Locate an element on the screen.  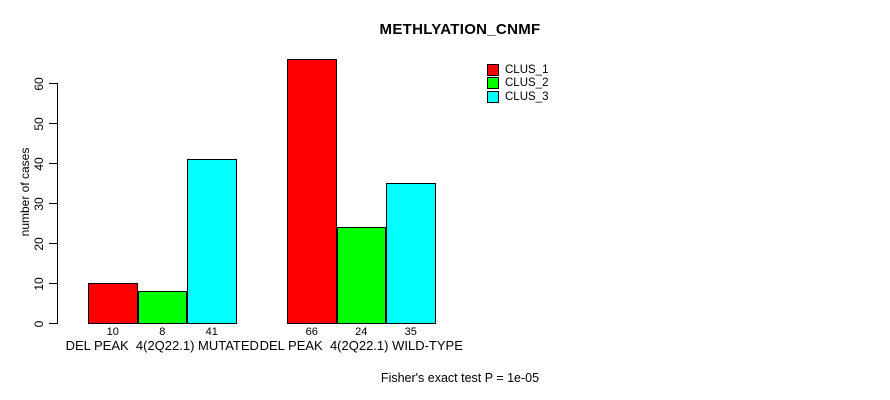
legend-label: CLUS_2 is located at coordinates (527, 83).